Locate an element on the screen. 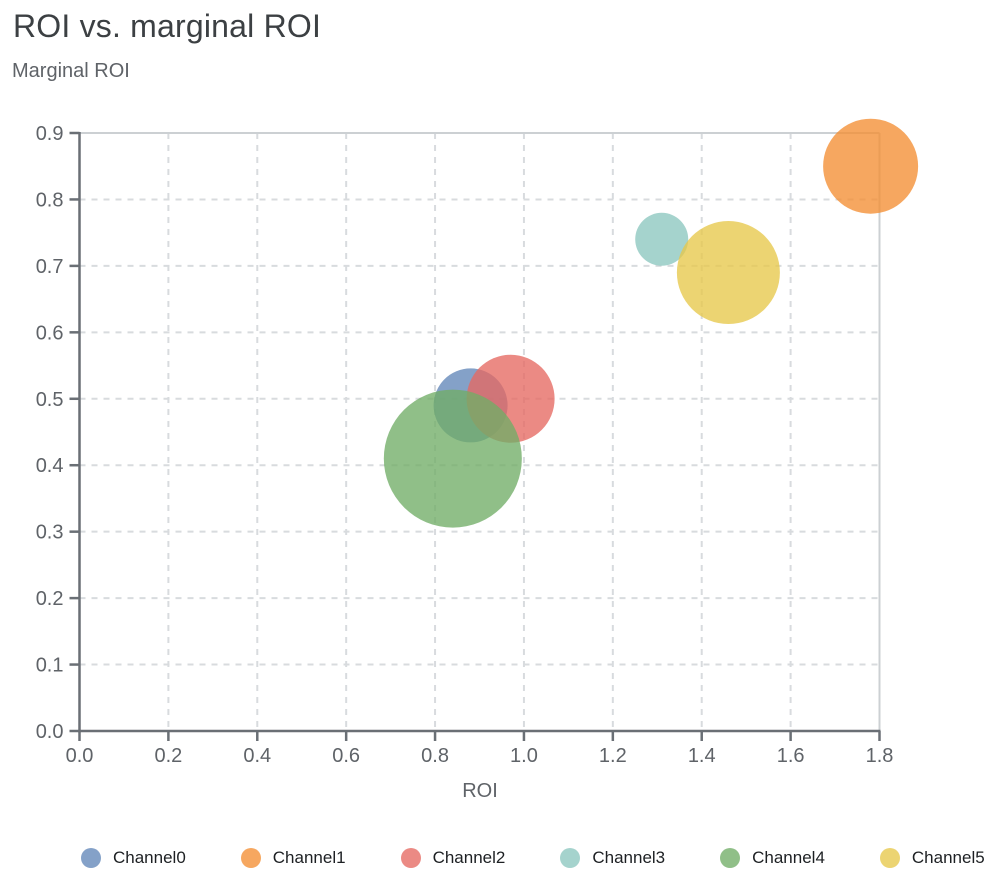 This screenshot has height=878, width=996. bubble-channel4 is located at coordinates (452, 458).